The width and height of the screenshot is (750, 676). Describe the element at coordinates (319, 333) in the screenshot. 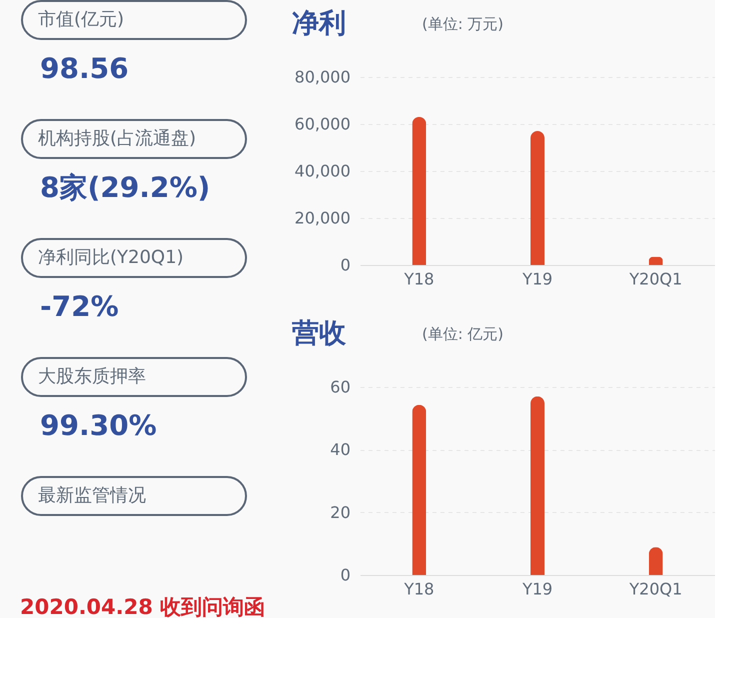

I see `chart-title: 营收` at that location.